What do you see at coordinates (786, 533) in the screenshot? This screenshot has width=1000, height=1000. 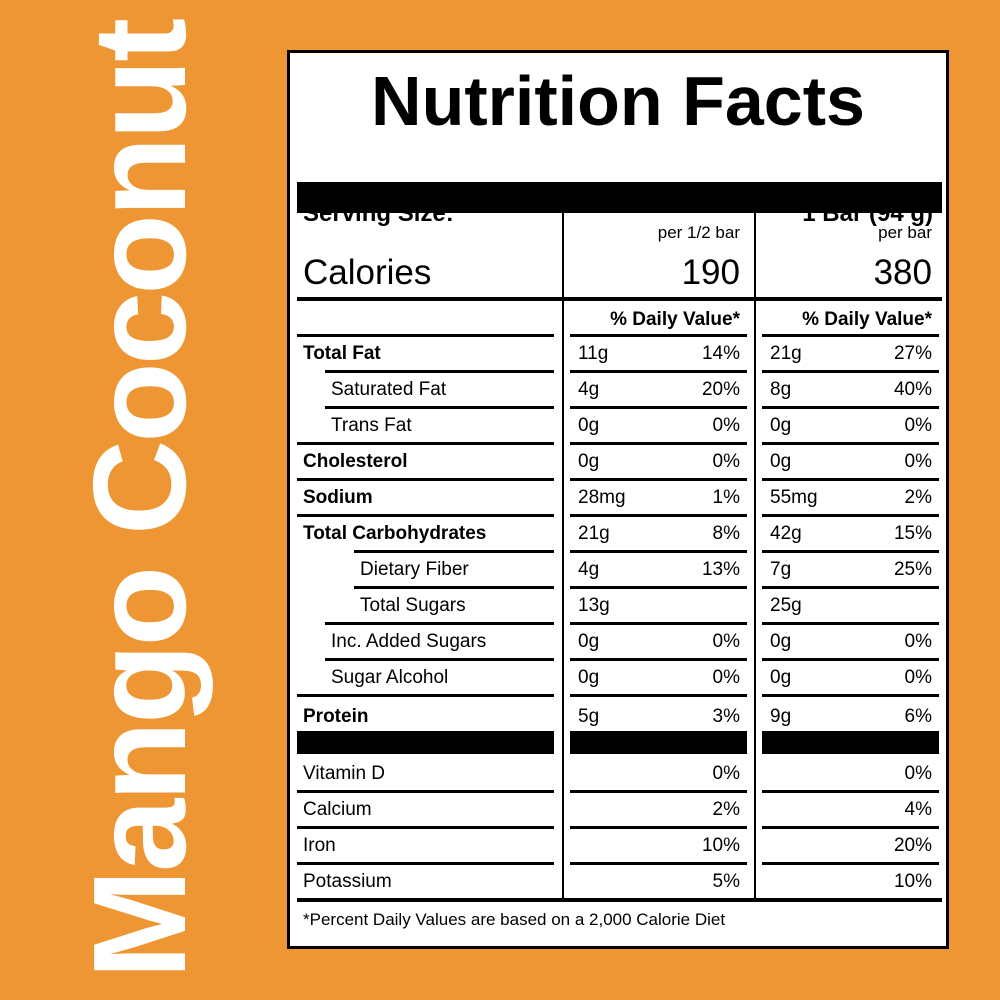 I see `nutrient-amount-bar: 42g` at bounding box center [786, 533].